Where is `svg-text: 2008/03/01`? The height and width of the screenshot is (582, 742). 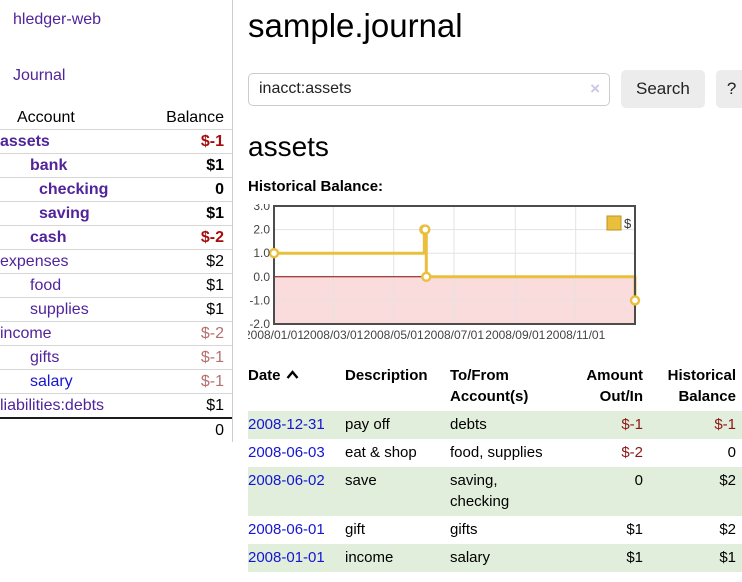
svg-text: 2008/03/01 is located at coordinates (333, 335).